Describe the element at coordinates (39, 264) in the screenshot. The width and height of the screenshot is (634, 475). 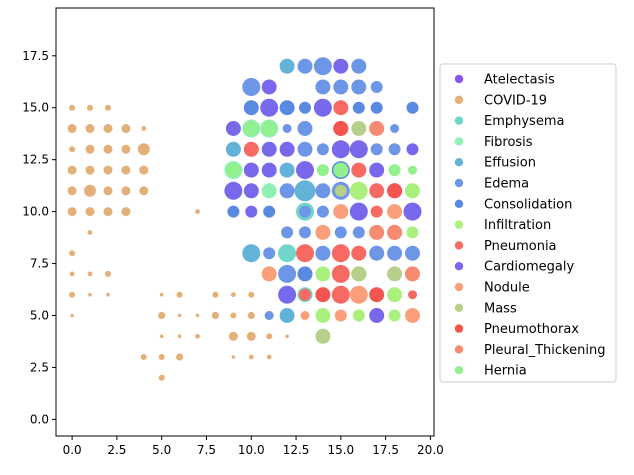
I see `y-tick-label: 7.5` at that location.